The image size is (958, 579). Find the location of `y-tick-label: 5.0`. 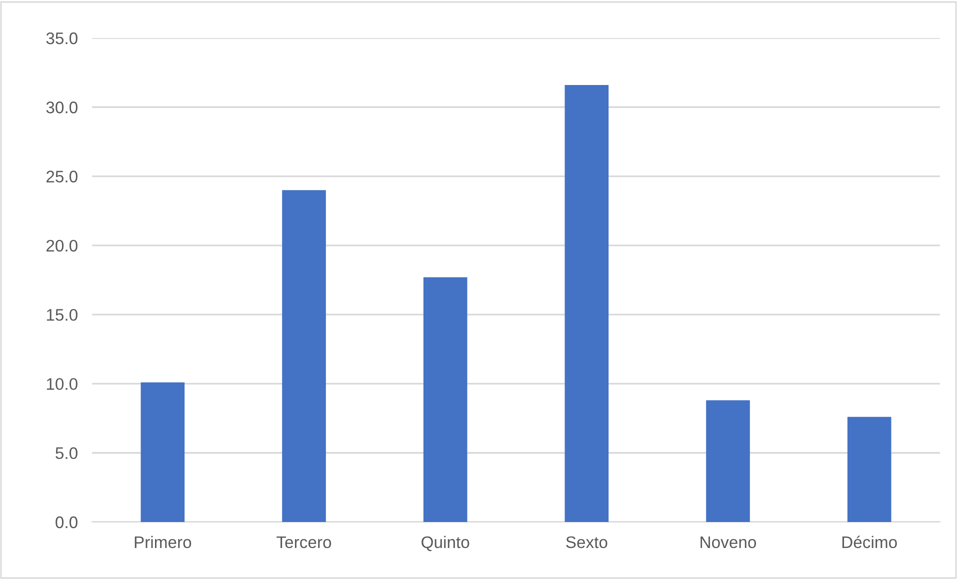

y-tick-label: 5.0 is located at coordinates (67, 453).